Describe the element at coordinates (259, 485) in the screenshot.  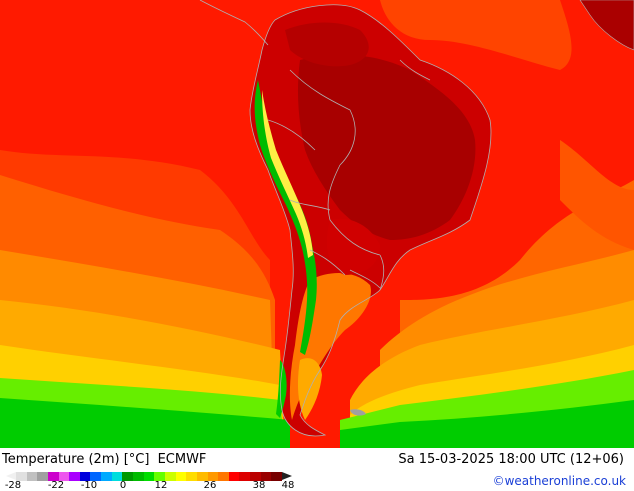
I see `legend-tick-label: 38` at that location.